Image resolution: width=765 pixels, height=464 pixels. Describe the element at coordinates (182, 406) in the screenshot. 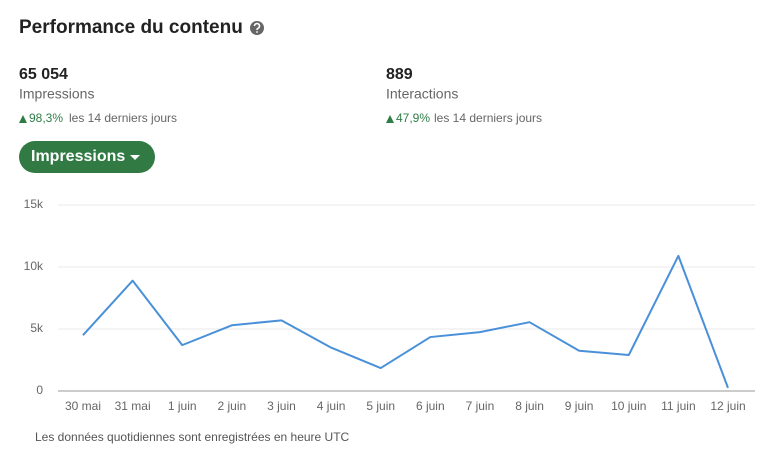

I see `x-tick-label: 1 juin` at that location.